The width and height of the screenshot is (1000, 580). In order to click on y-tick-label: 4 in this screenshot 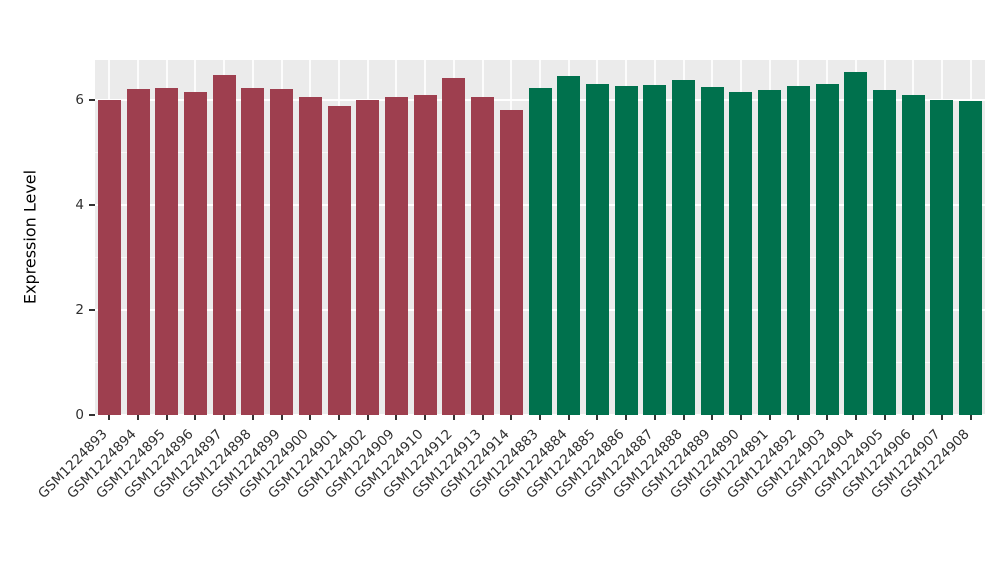, I will do `click(79, 204)`.